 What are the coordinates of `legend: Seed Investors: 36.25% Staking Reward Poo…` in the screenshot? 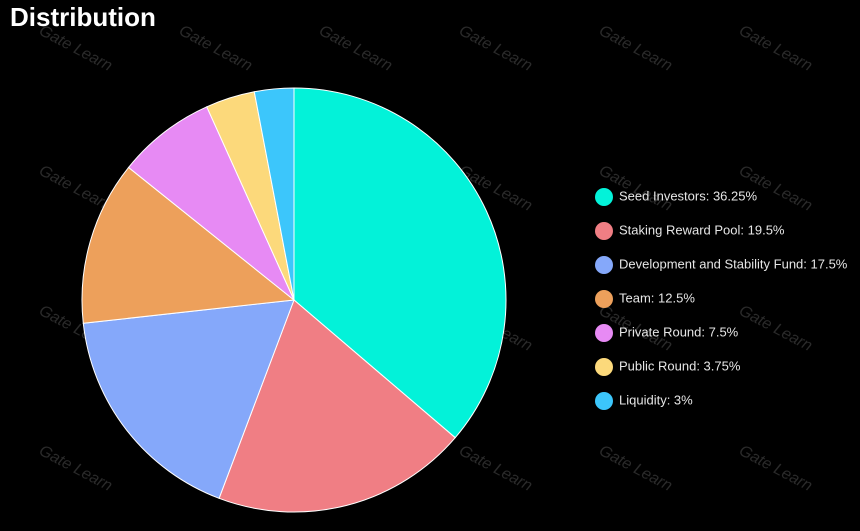 It's located at (721, 299).